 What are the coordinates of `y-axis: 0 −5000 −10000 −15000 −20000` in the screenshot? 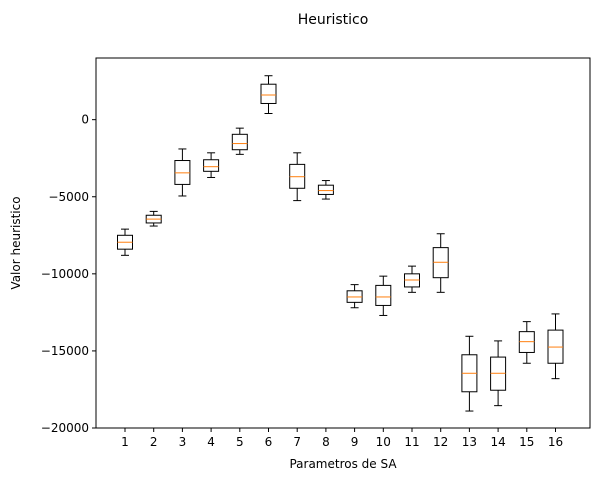 It's located at (68, 274).